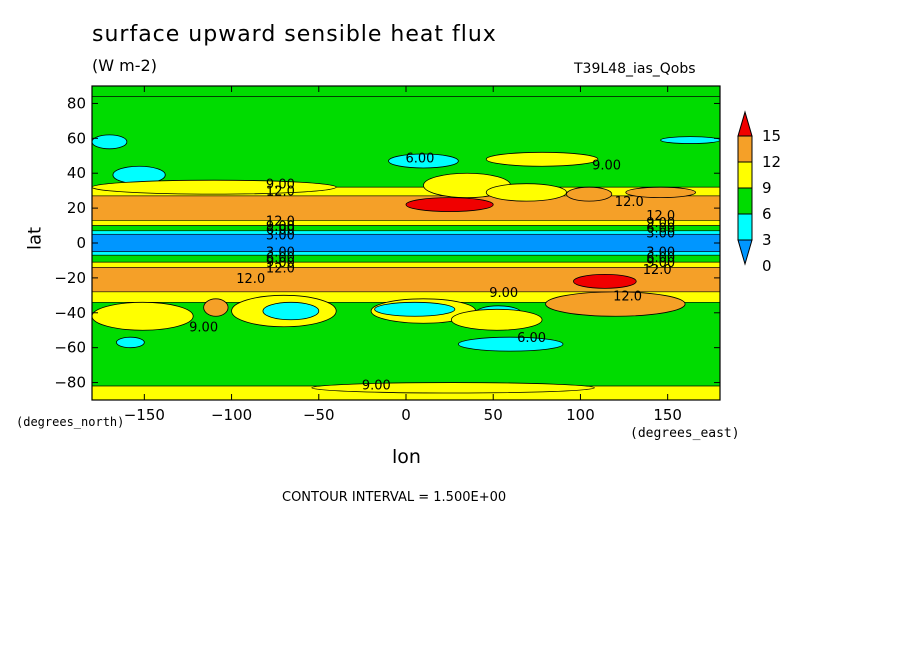  I want to click on chart-title: surface upward sensible heat flux, so click(294, 34).